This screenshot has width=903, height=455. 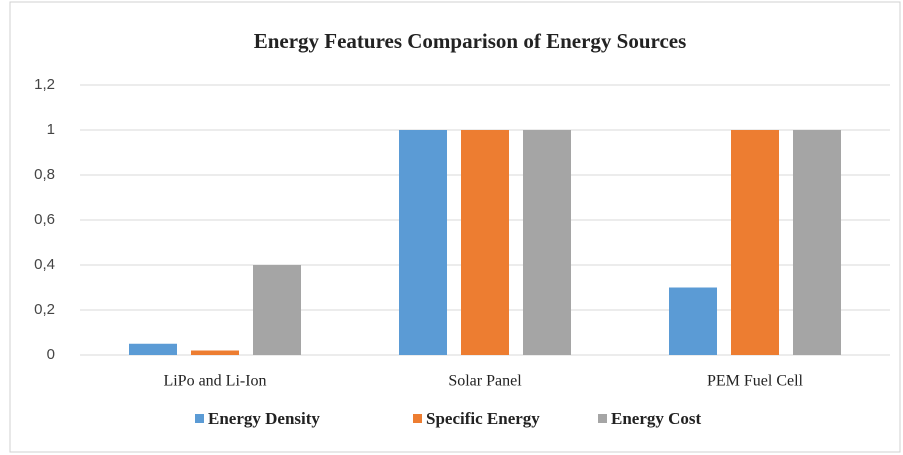 What do you see at coordinates (656, 418) in the screenshot?
I see `legend-label: Energy Cost` at bounding box center [656, 418].